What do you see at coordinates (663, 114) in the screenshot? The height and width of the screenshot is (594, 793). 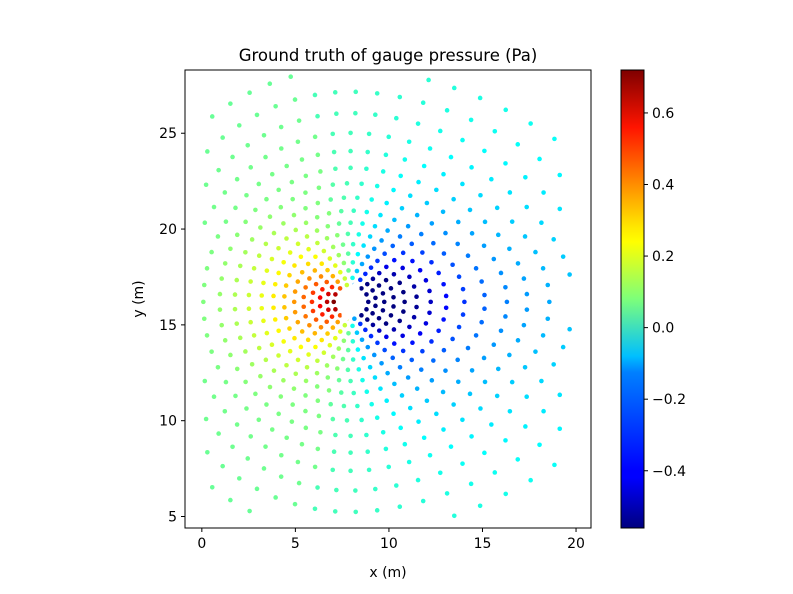 I see `colorbar-tick-label: 0.6` at bounding box center [663, 114].